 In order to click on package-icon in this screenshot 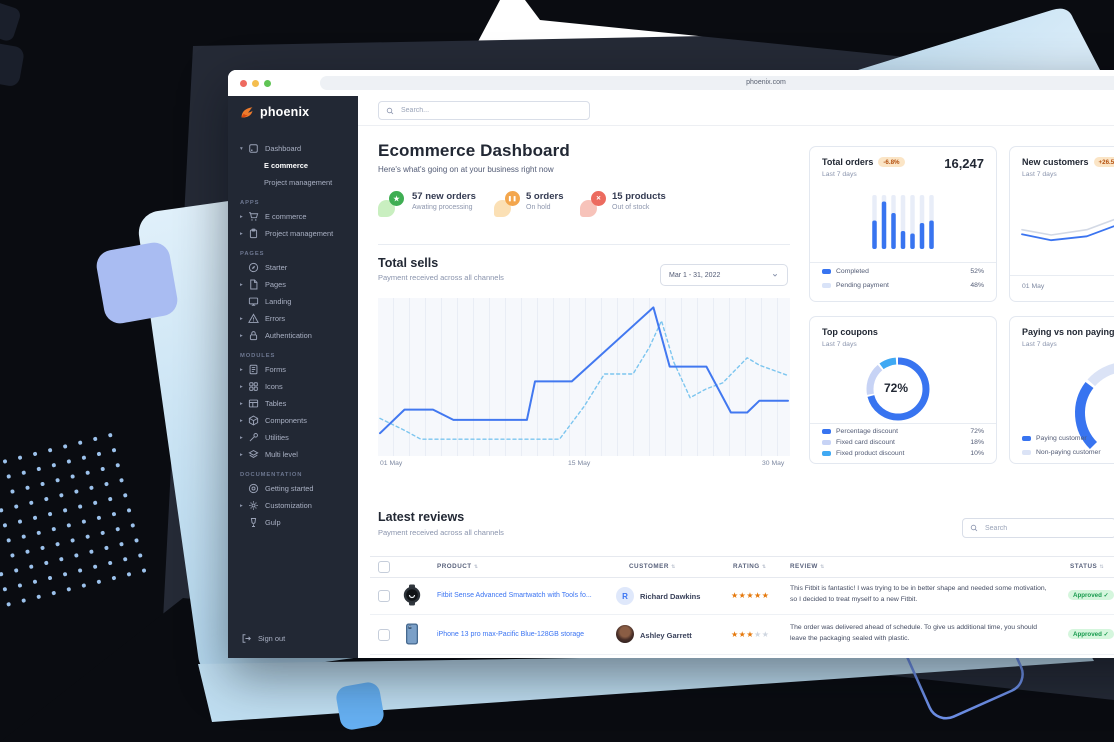, I will do `click(253, 420)`.